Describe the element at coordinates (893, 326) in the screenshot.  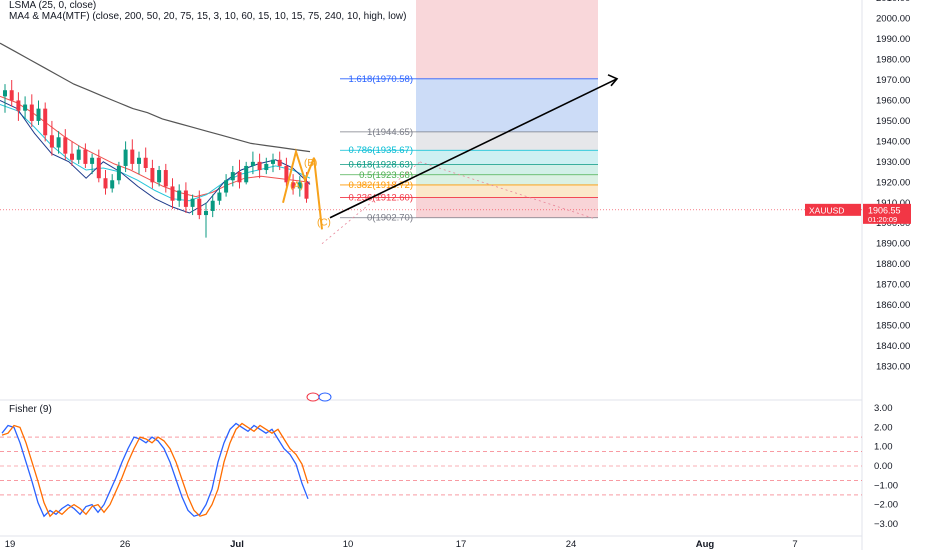
I see `price-tick: 1850.00` at that location.